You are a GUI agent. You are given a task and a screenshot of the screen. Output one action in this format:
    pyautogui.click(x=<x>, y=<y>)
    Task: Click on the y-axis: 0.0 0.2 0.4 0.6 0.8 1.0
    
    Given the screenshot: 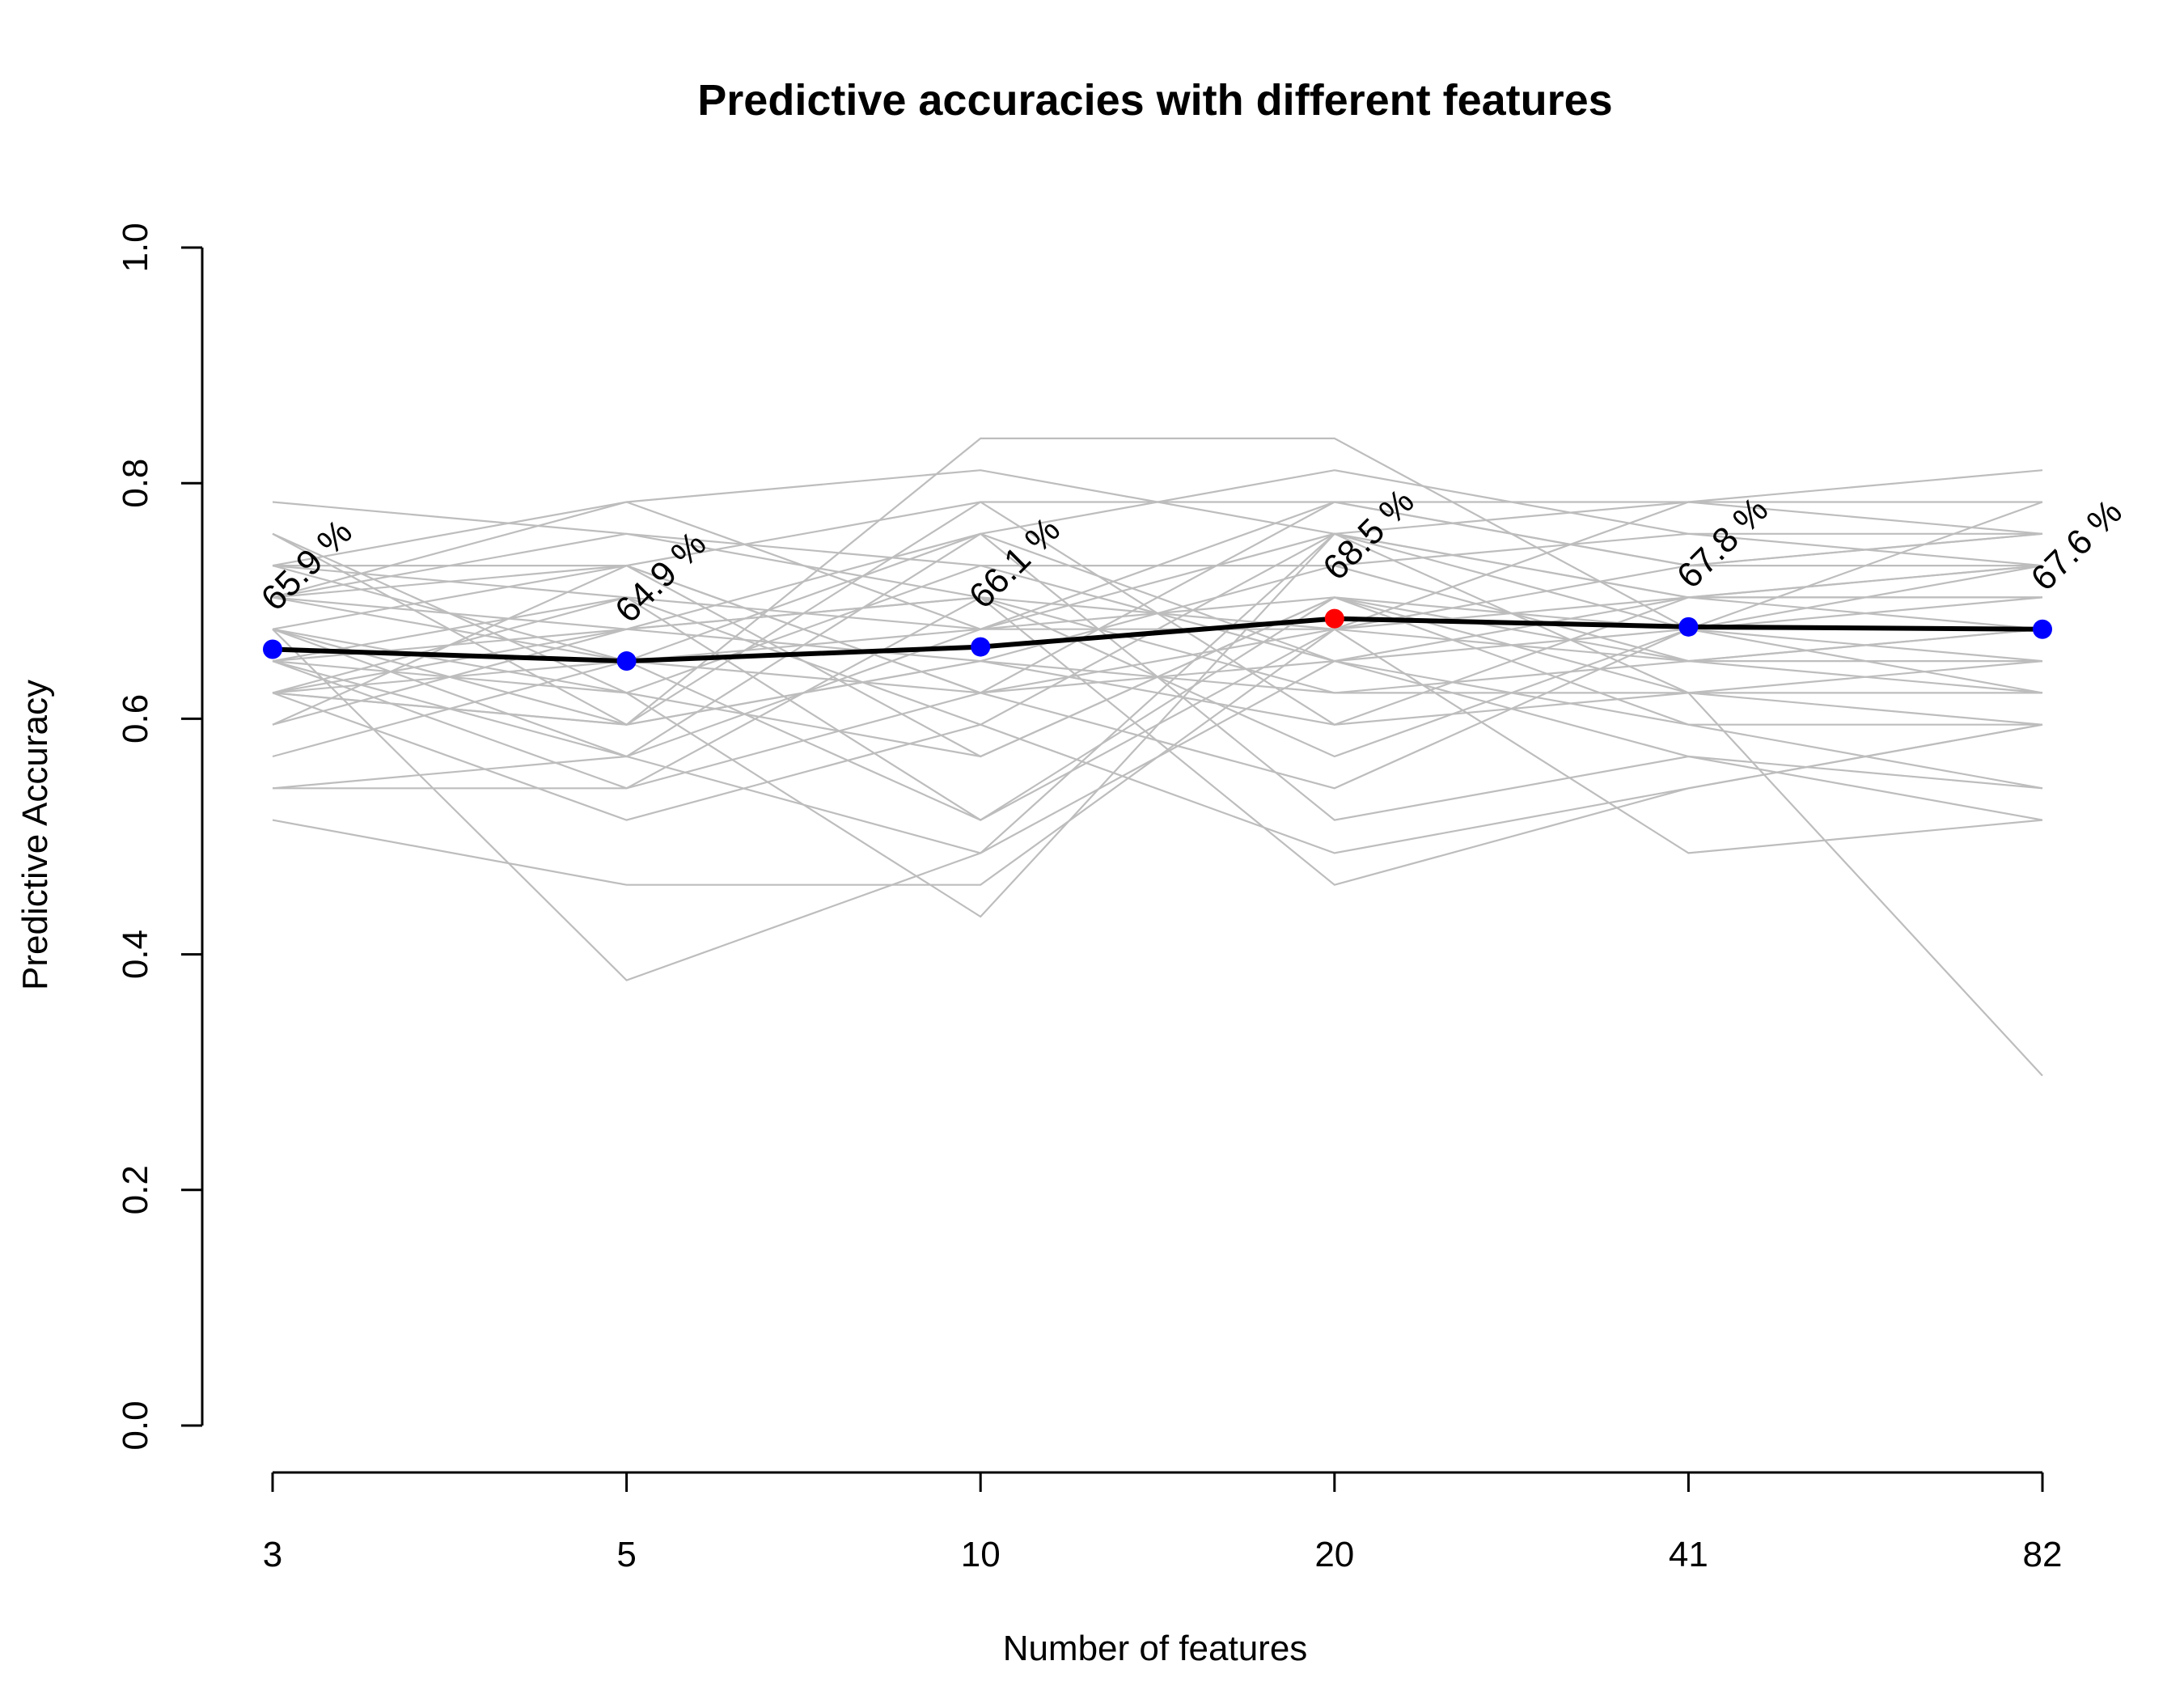 What is the action you would take?
    pyautogui.click(x=160, y=837)
    